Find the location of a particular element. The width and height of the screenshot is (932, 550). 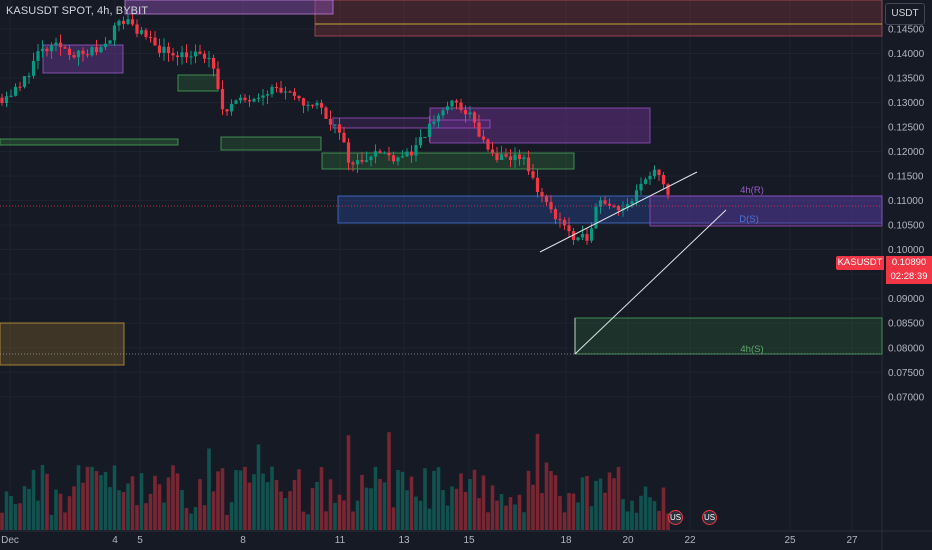

time-axis-label: 22 is located at coordinates (690, 540).